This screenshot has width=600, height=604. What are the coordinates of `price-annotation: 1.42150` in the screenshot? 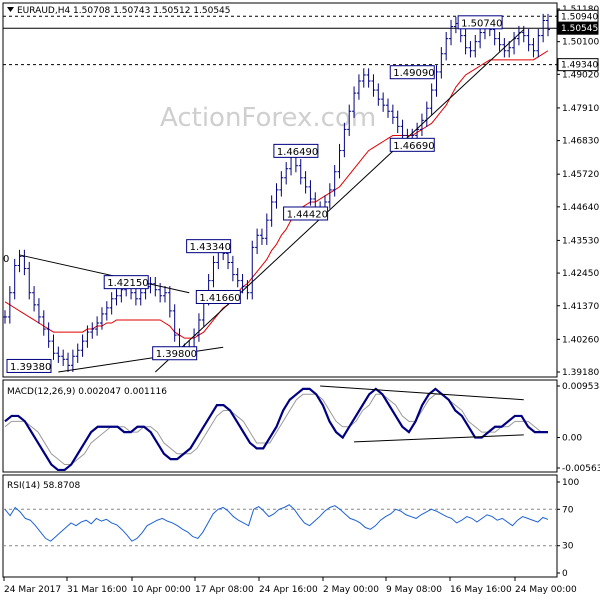 It's located at (126, 282).